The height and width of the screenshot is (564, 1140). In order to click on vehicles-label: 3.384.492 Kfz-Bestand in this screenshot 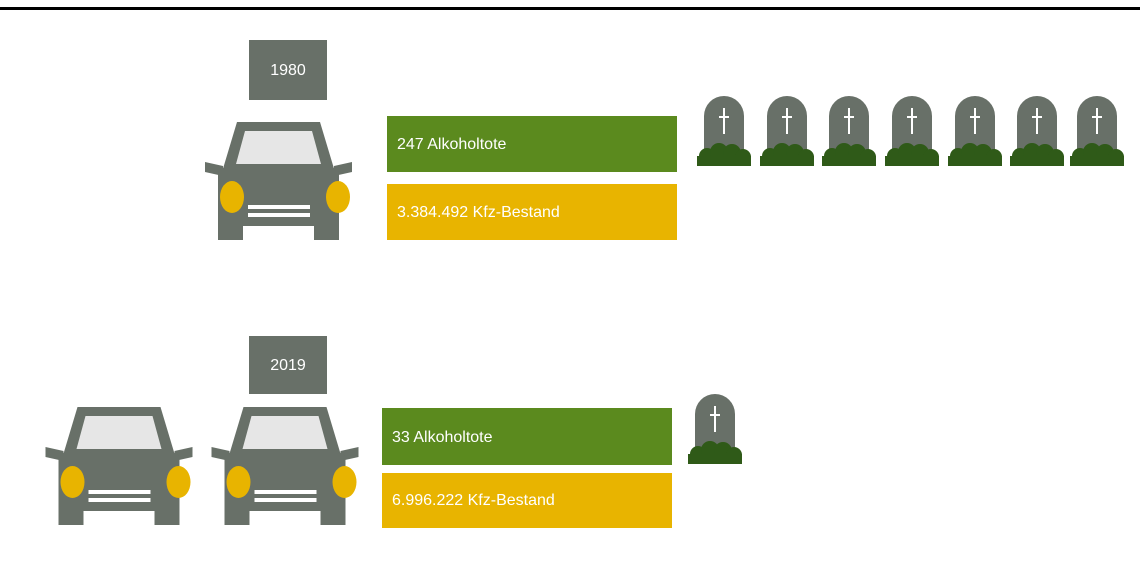, I will do `click(478, 212)`.